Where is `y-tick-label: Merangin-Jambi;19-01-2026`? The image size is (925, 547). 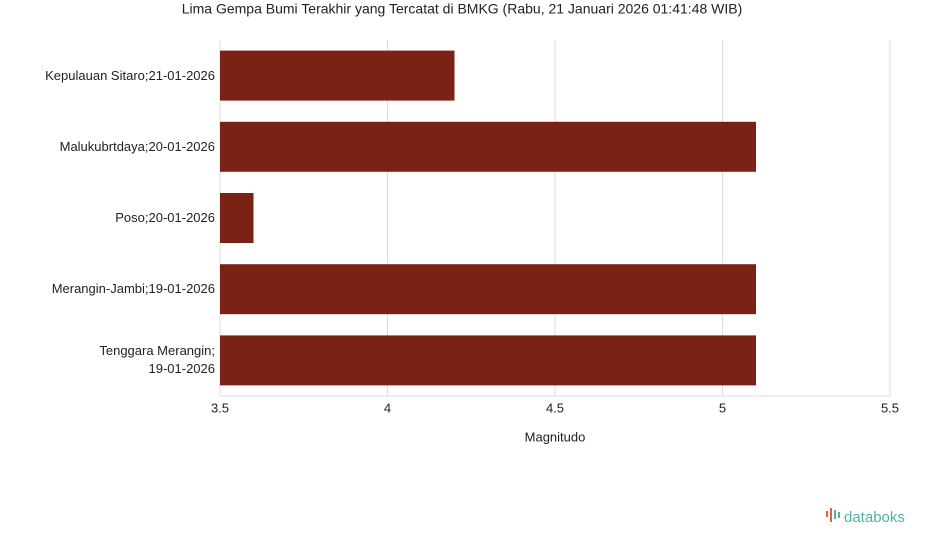 y-tick-label: Merangin-Jambi;19-01-2026 is located at coordinates (133, 289).